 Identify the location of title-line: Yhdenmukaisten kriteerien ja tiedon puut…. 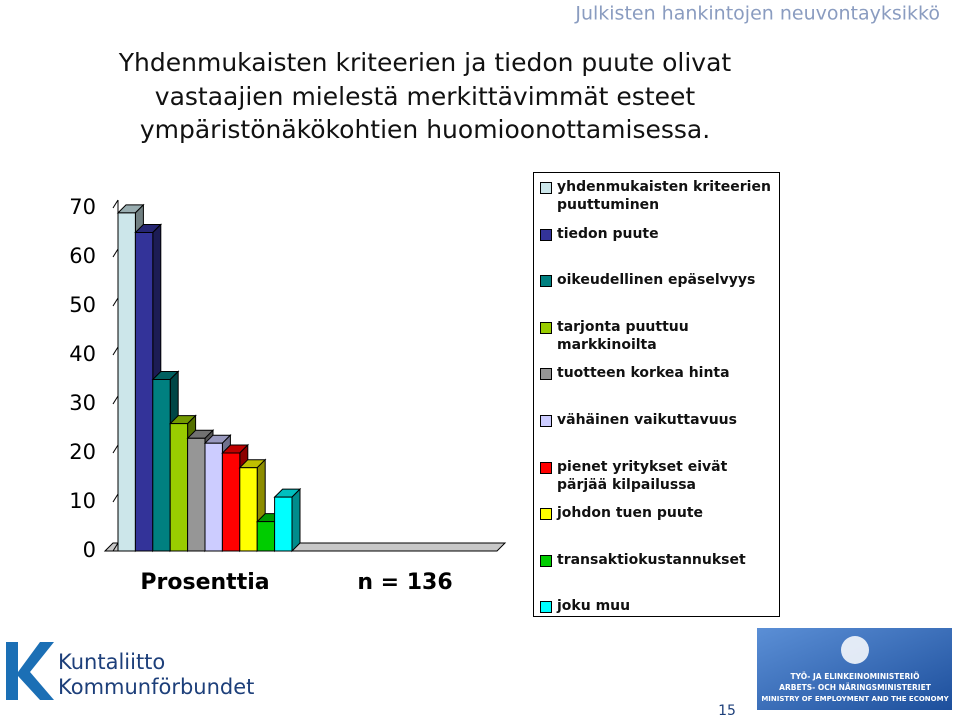
(425, 62).